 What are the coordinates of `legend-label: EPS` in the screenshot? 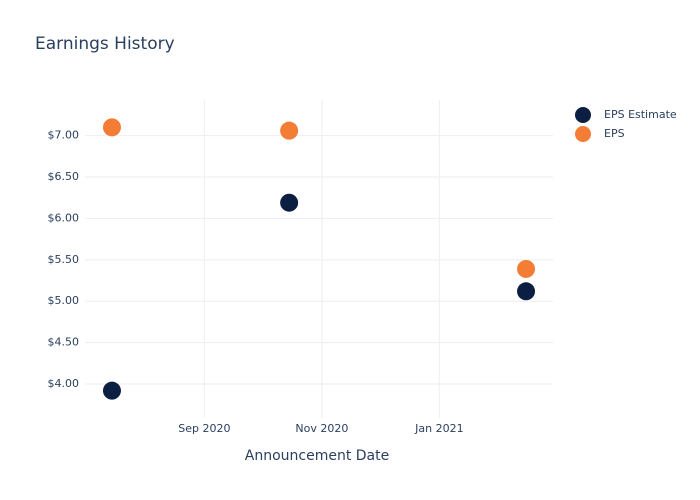 It's located at (614, 133).